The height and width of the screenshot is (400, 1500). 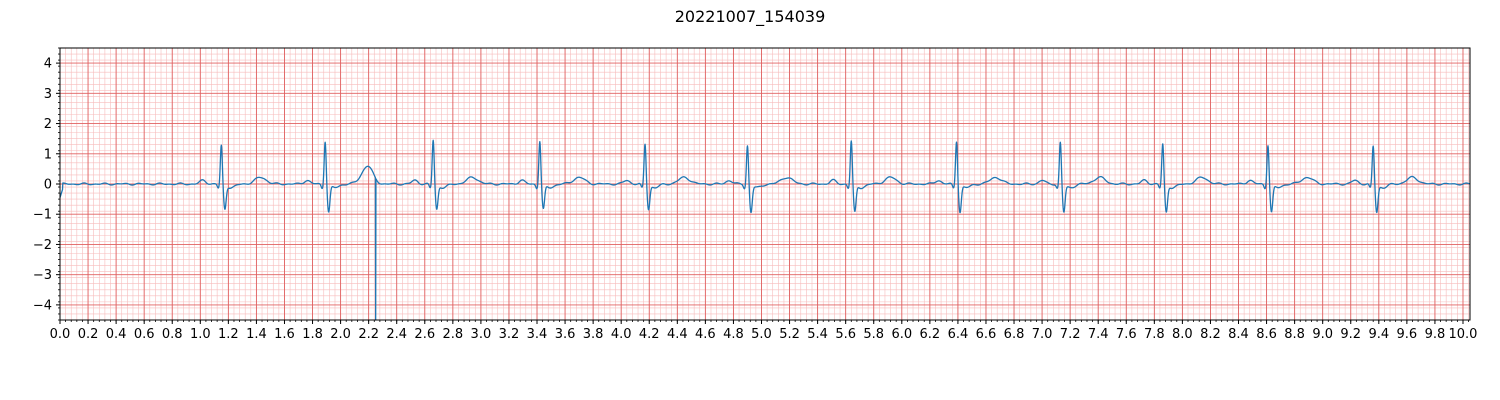 I want to click on x-tick-label: 0.6, so click(x=144, y=334).